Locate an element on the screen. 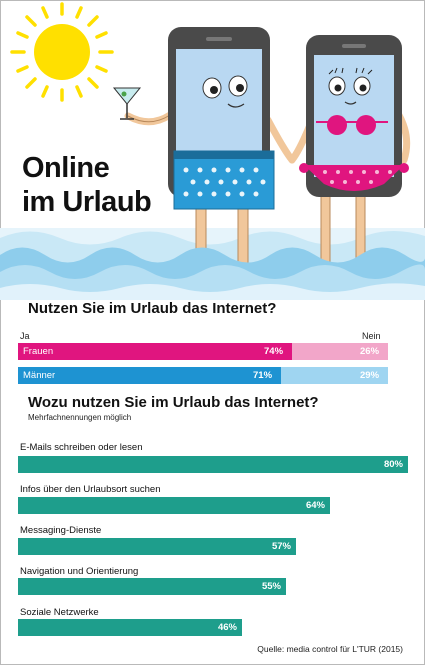 Image resolution: width=425 pixels, height=665 pixels. category-label: Infos über den Urlaubsort suchen is located at coordinates (90, 489).